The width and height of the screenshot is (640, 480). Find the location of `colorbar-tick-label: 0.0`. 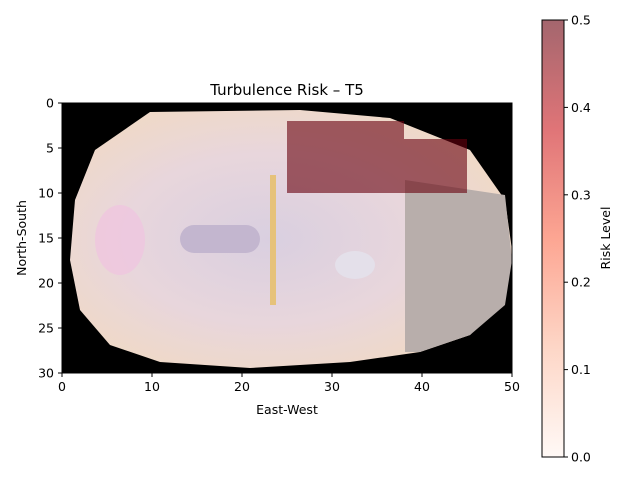

colorbar-tick-label: 0.0 is located at coordinates (581, 457).